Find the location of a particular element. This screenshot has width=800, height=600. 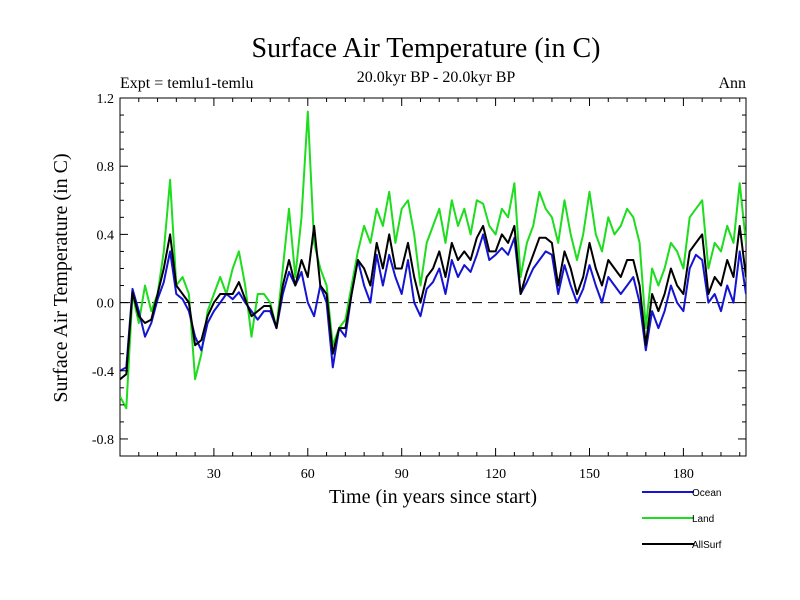

x-tick-label: 120 is located at coordinates (495, 474).